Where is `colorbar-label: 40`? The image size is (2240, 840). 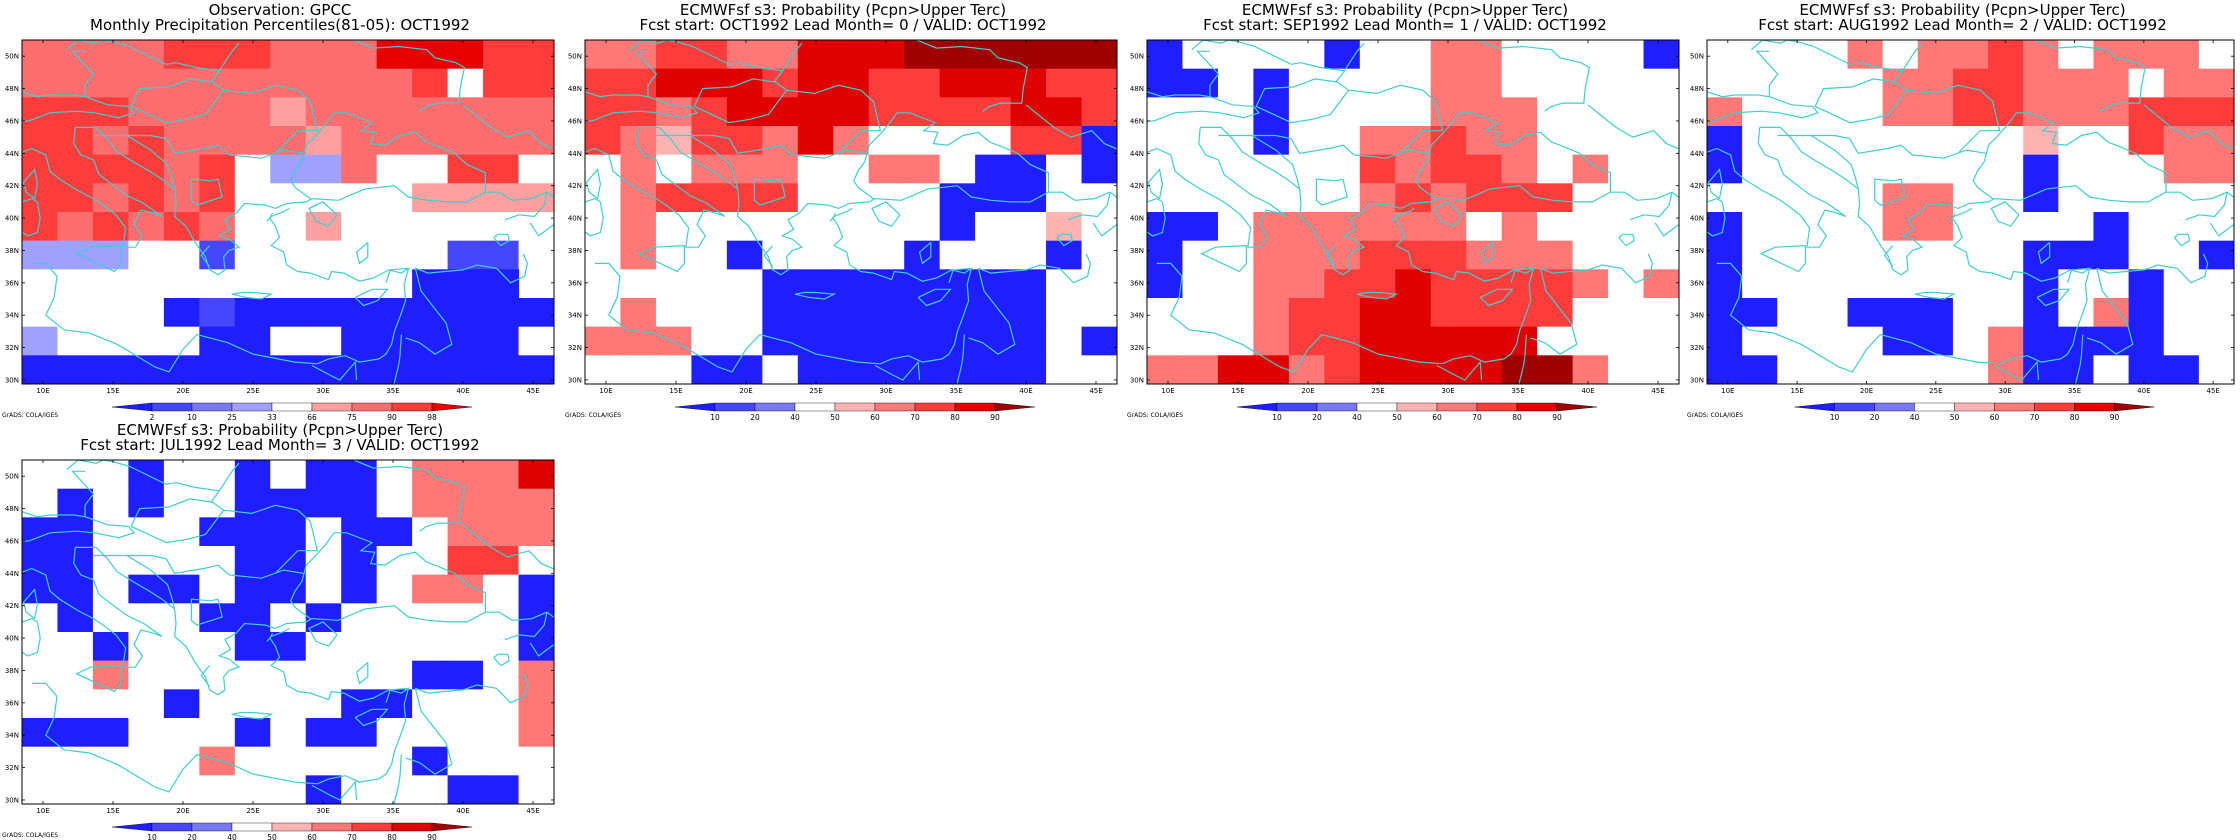 colorbar-label: 40 is located at coordinates (795, 416).